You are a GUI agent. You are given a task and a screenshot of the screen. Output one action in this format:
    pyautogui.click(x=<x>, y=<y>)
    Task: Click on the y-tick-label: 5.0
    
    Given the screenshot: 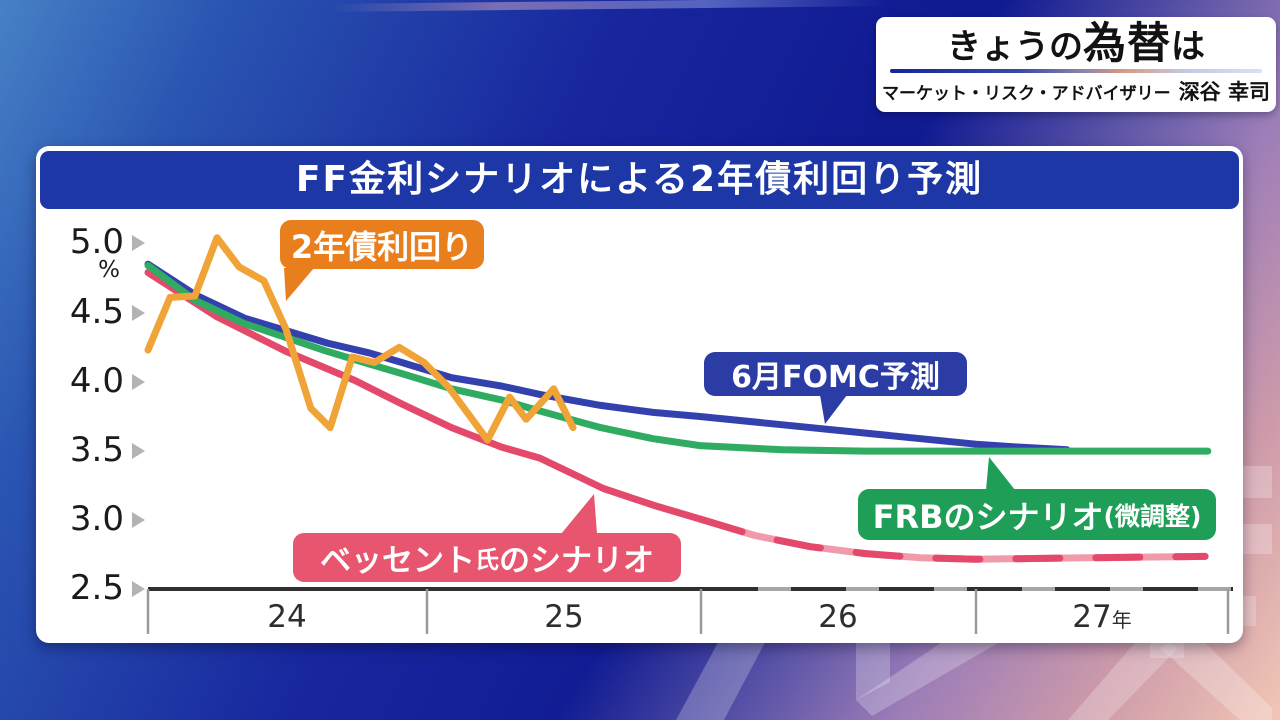 What is the action you would take?
    pyautogui.click(x=96, y=242)
    